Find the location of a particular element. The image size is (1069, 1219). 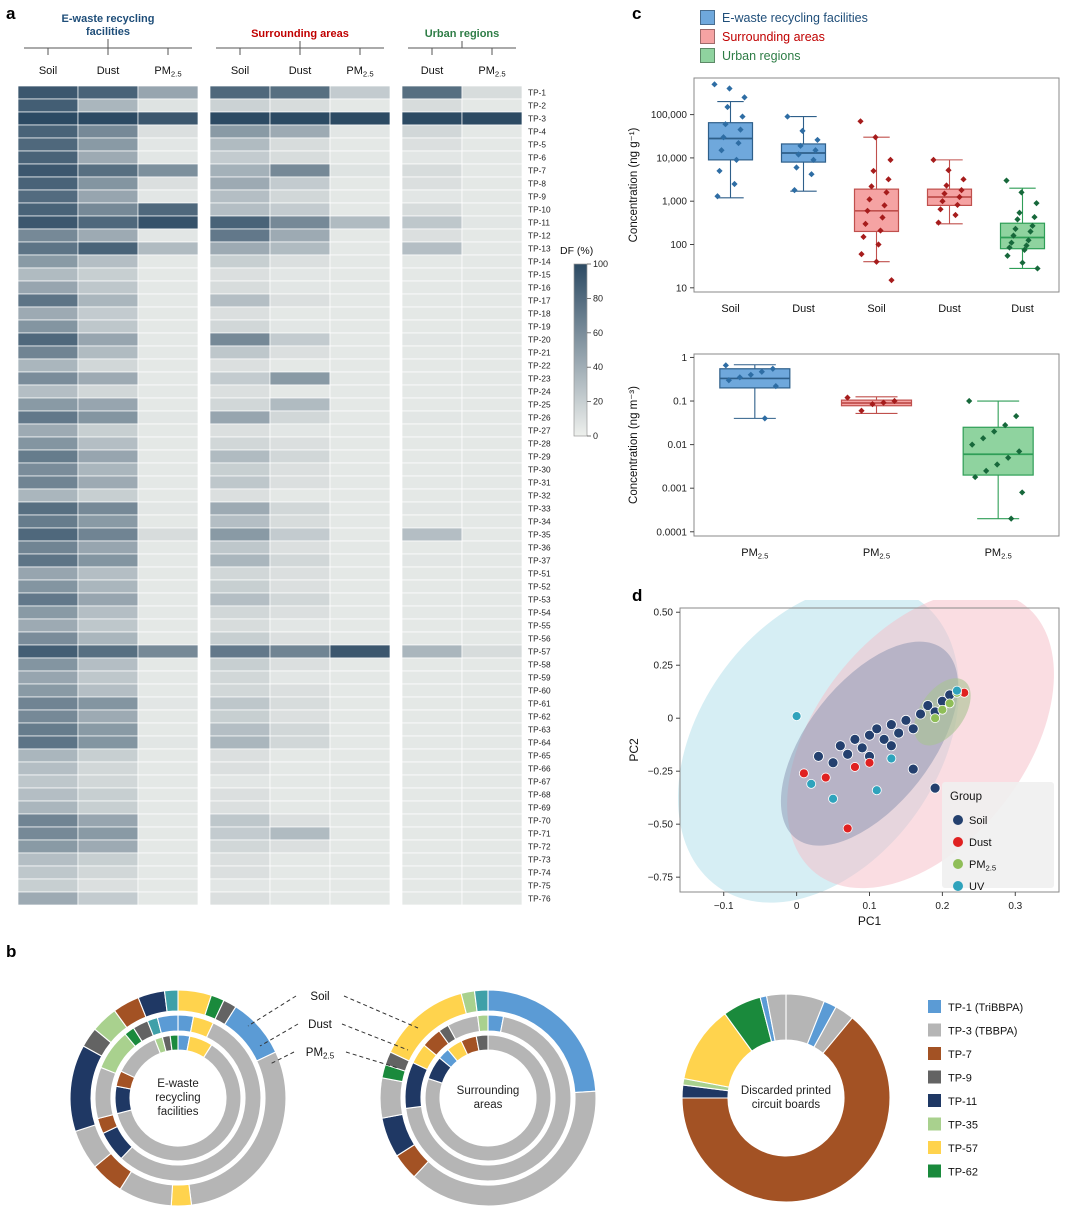

legend-label: E-waste recycling facilities is located at coordinates (795, 17).